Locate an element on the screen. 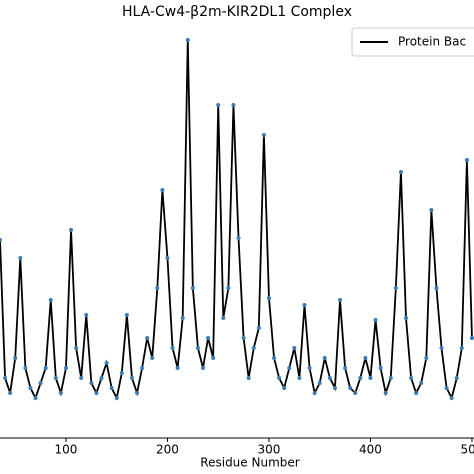  x-axis-label: Residue Number is located at coordinates (249, 463).